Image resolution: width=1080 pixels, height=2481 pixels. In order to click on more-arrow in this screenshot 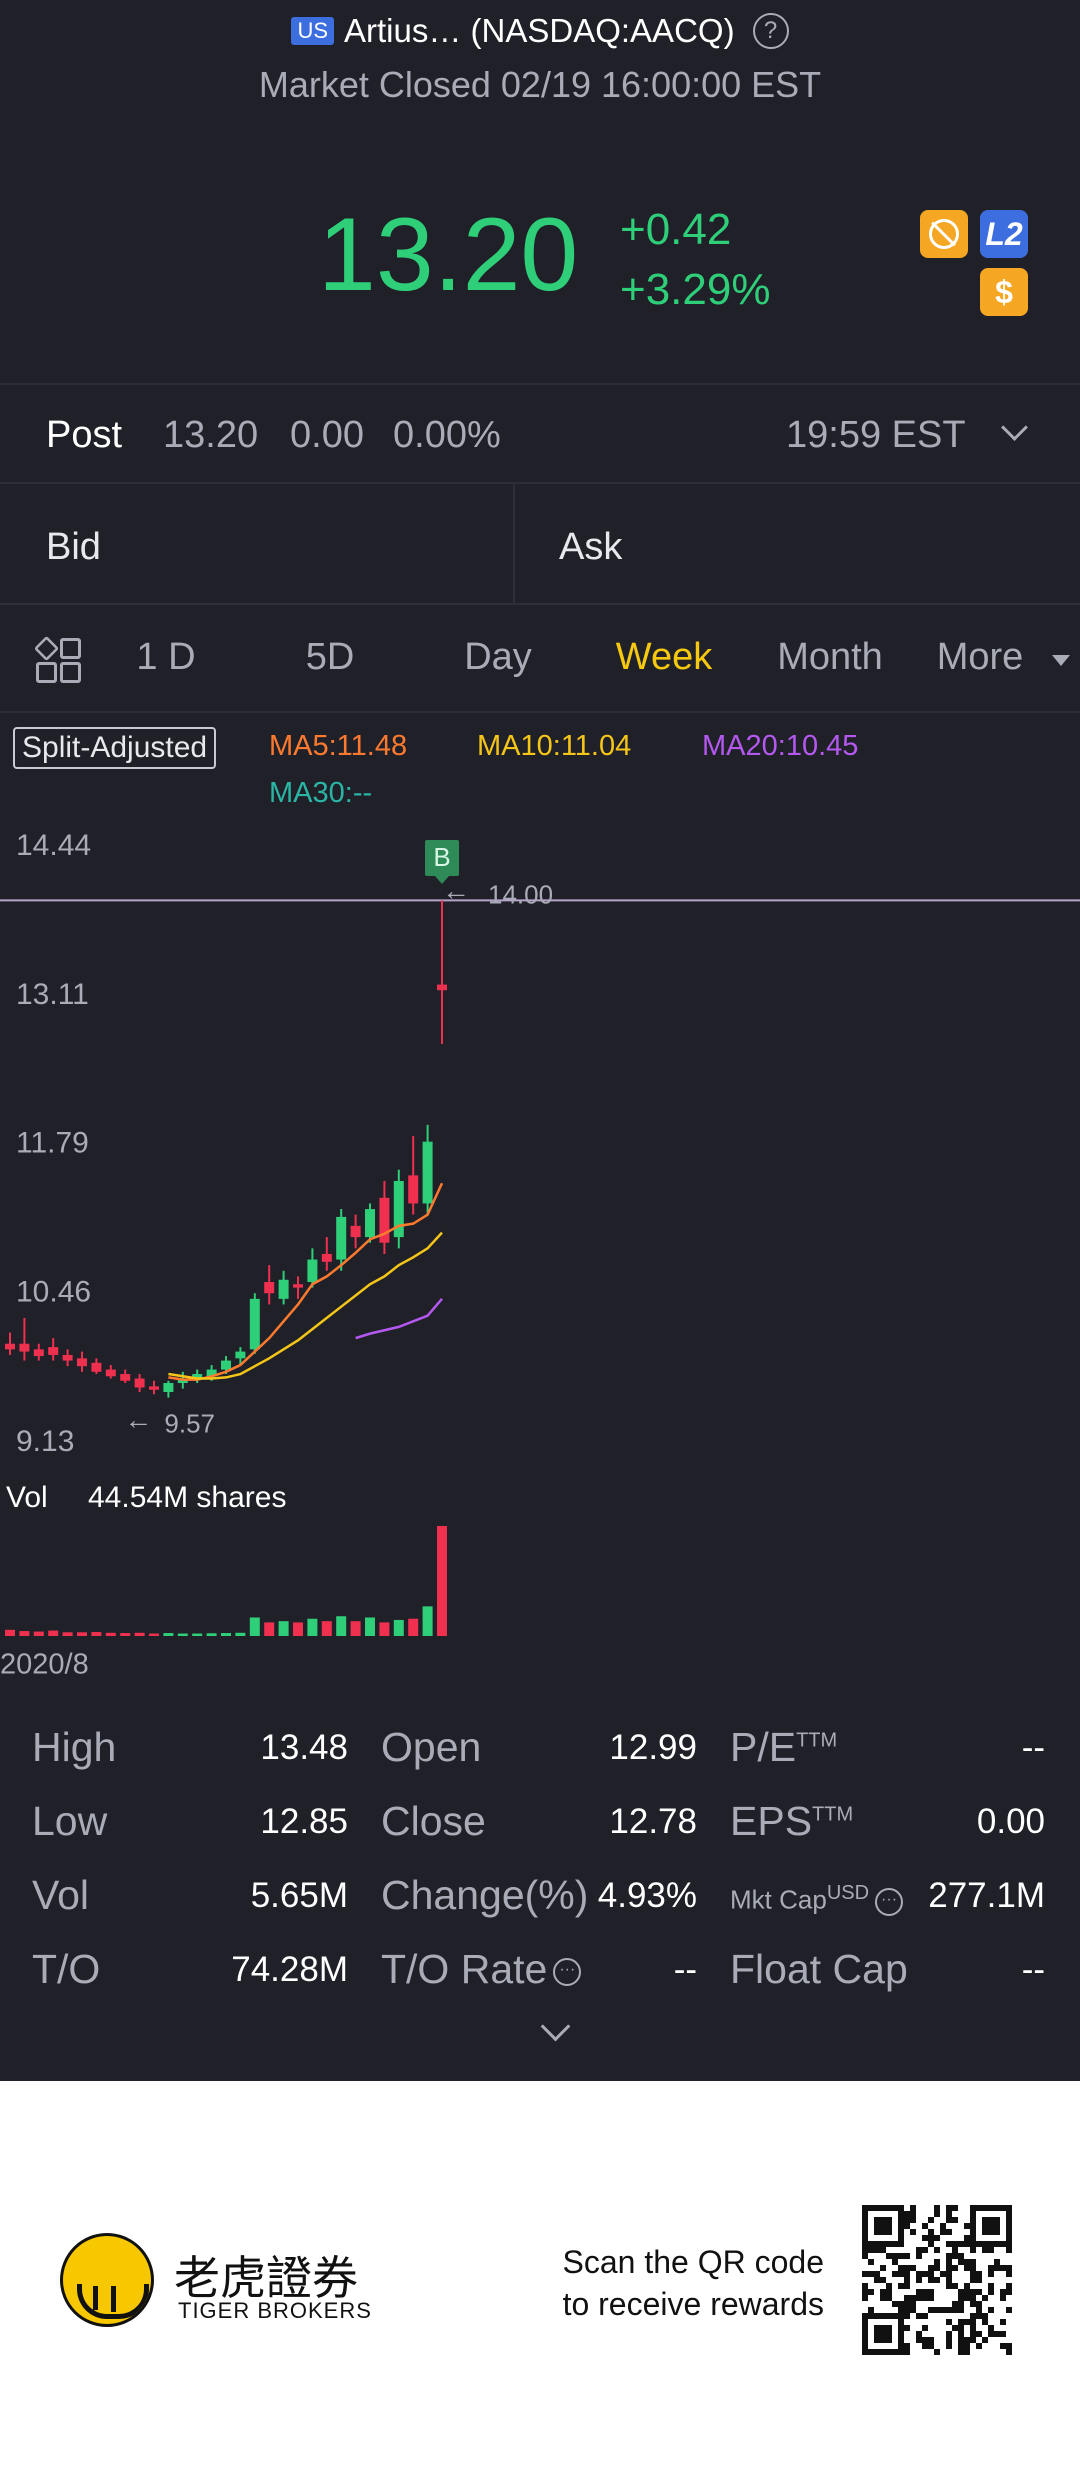, I will do `click(1061, 660)`.